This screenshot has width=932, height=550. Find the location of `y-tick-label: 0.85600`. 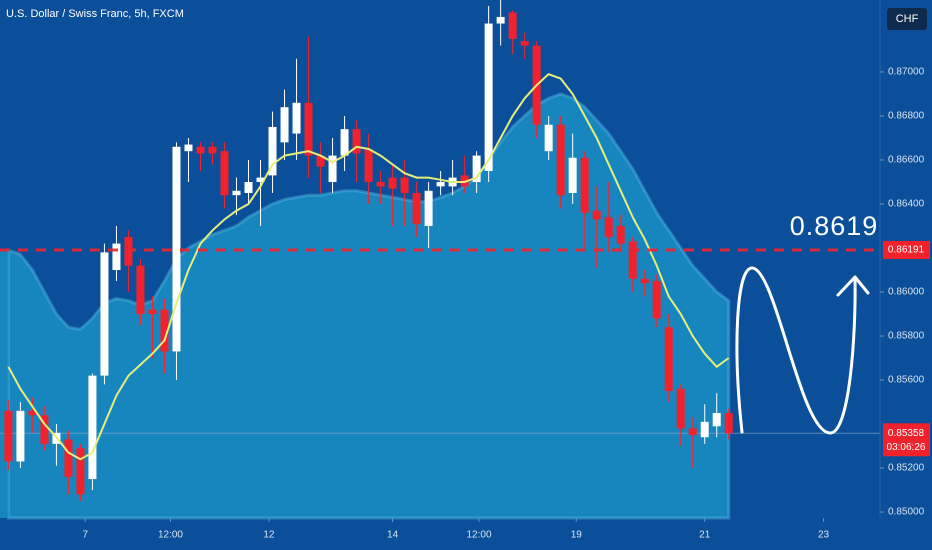

y-tick-label: 0.85600 is located at coordinates (906, 380).